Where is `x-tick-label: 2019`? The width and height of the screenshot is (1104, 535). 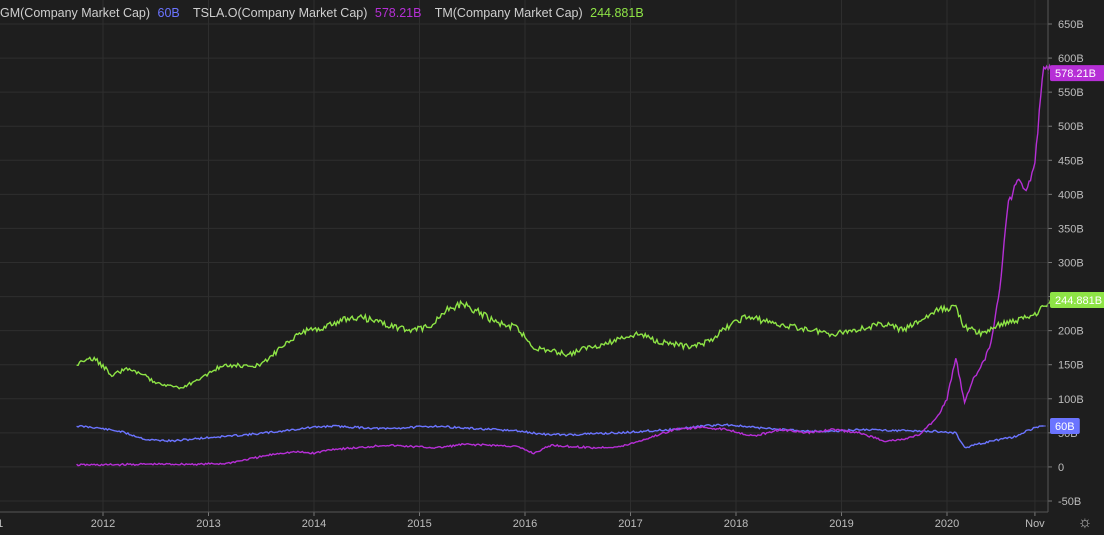
x-tick-label: 2019 is located at coordinates (841, 524).